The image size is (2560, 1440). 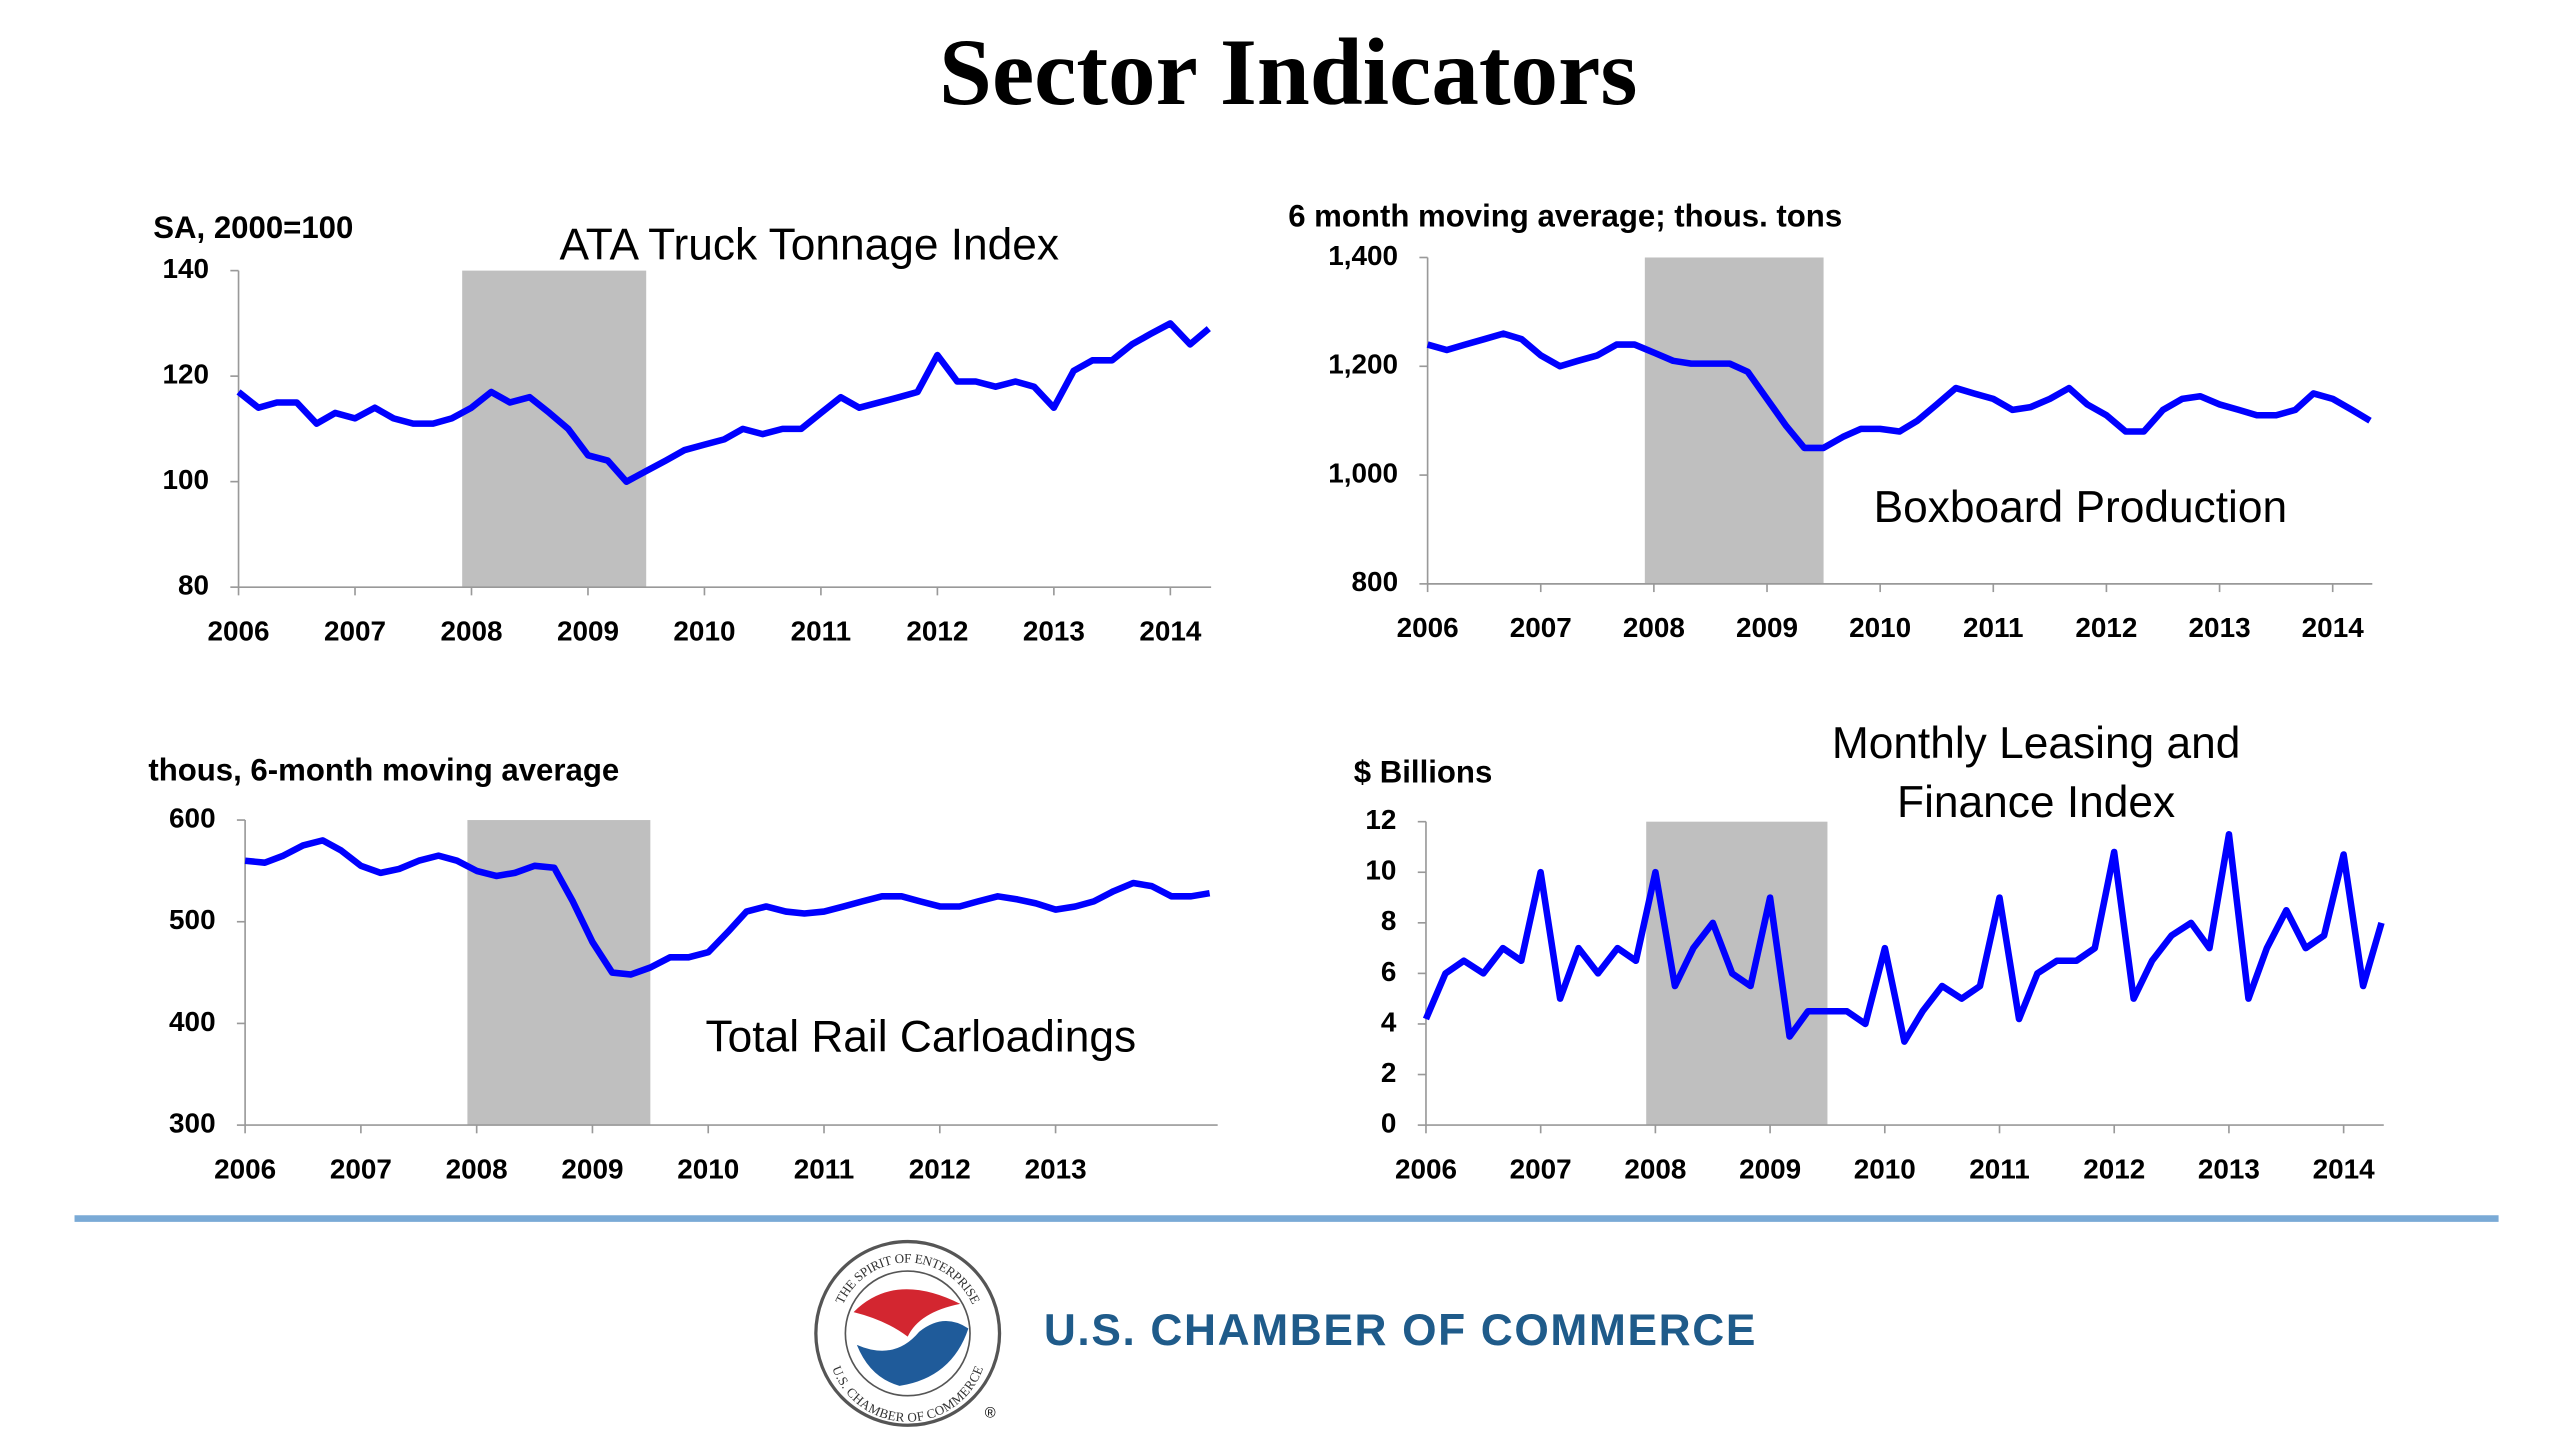 What do you see at coordinates (1380, 870) in the screenshot?
I see `y-tick-label: 10` at bounding box center [1380, 870].